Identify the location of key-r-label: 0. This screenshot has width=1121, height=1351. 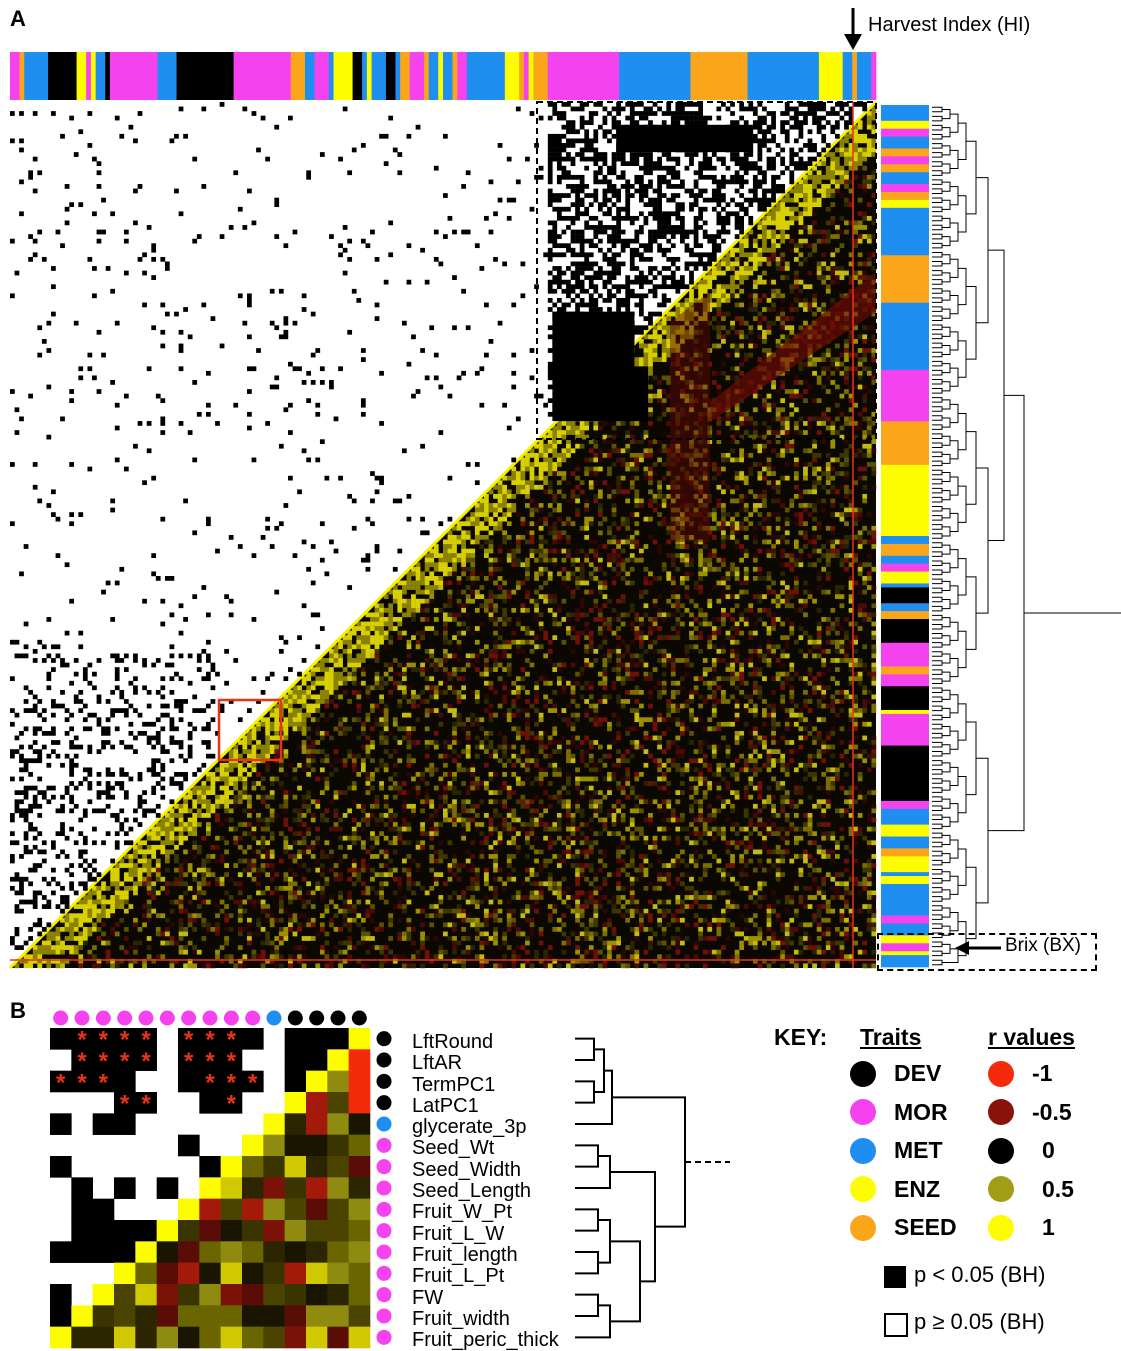
(1048, 1150).